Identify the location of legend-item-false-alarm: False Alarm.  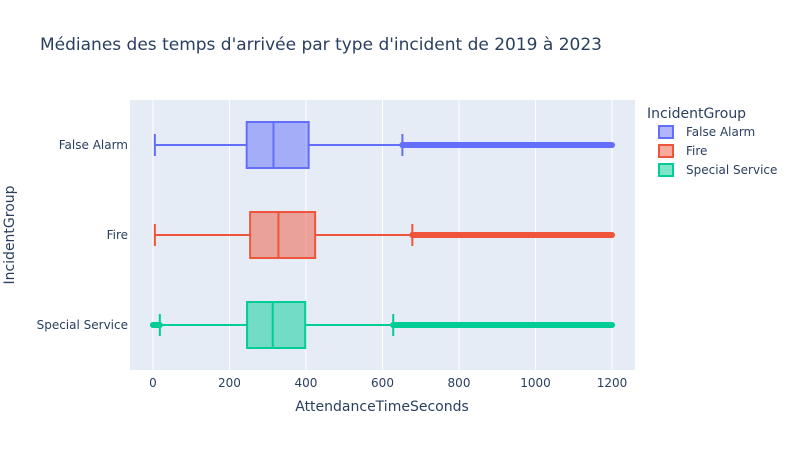
(706, 132).